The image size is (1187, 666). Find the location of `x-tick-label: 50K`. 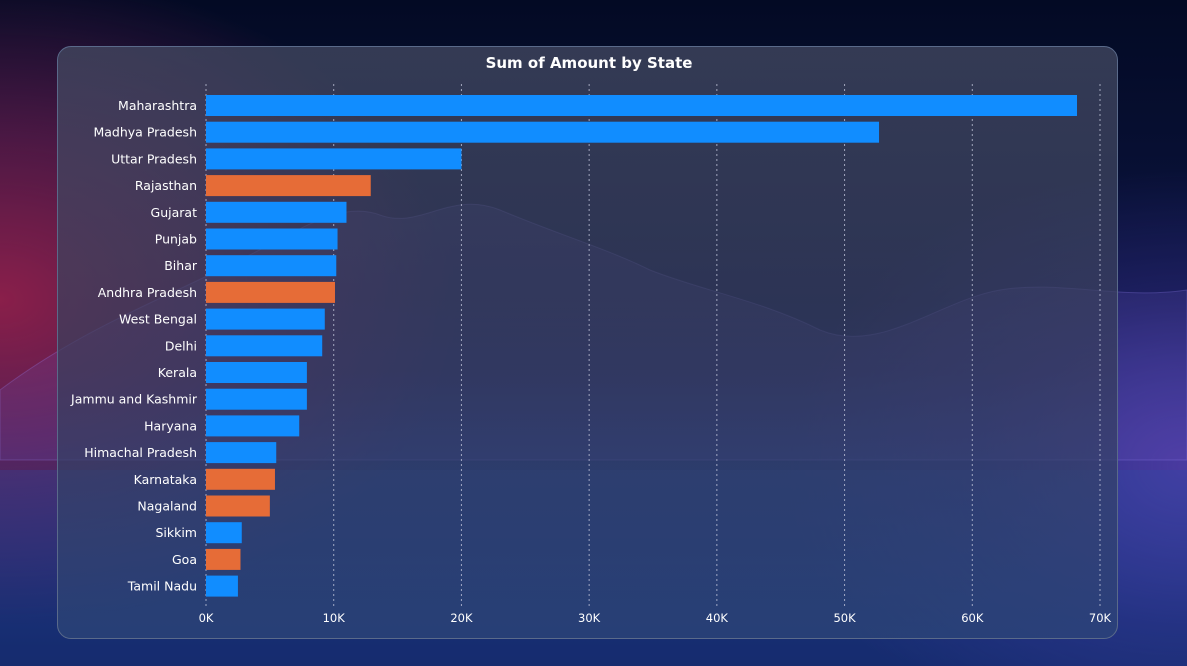

x-tick-label: 50K is located at coordinates (844, 618).